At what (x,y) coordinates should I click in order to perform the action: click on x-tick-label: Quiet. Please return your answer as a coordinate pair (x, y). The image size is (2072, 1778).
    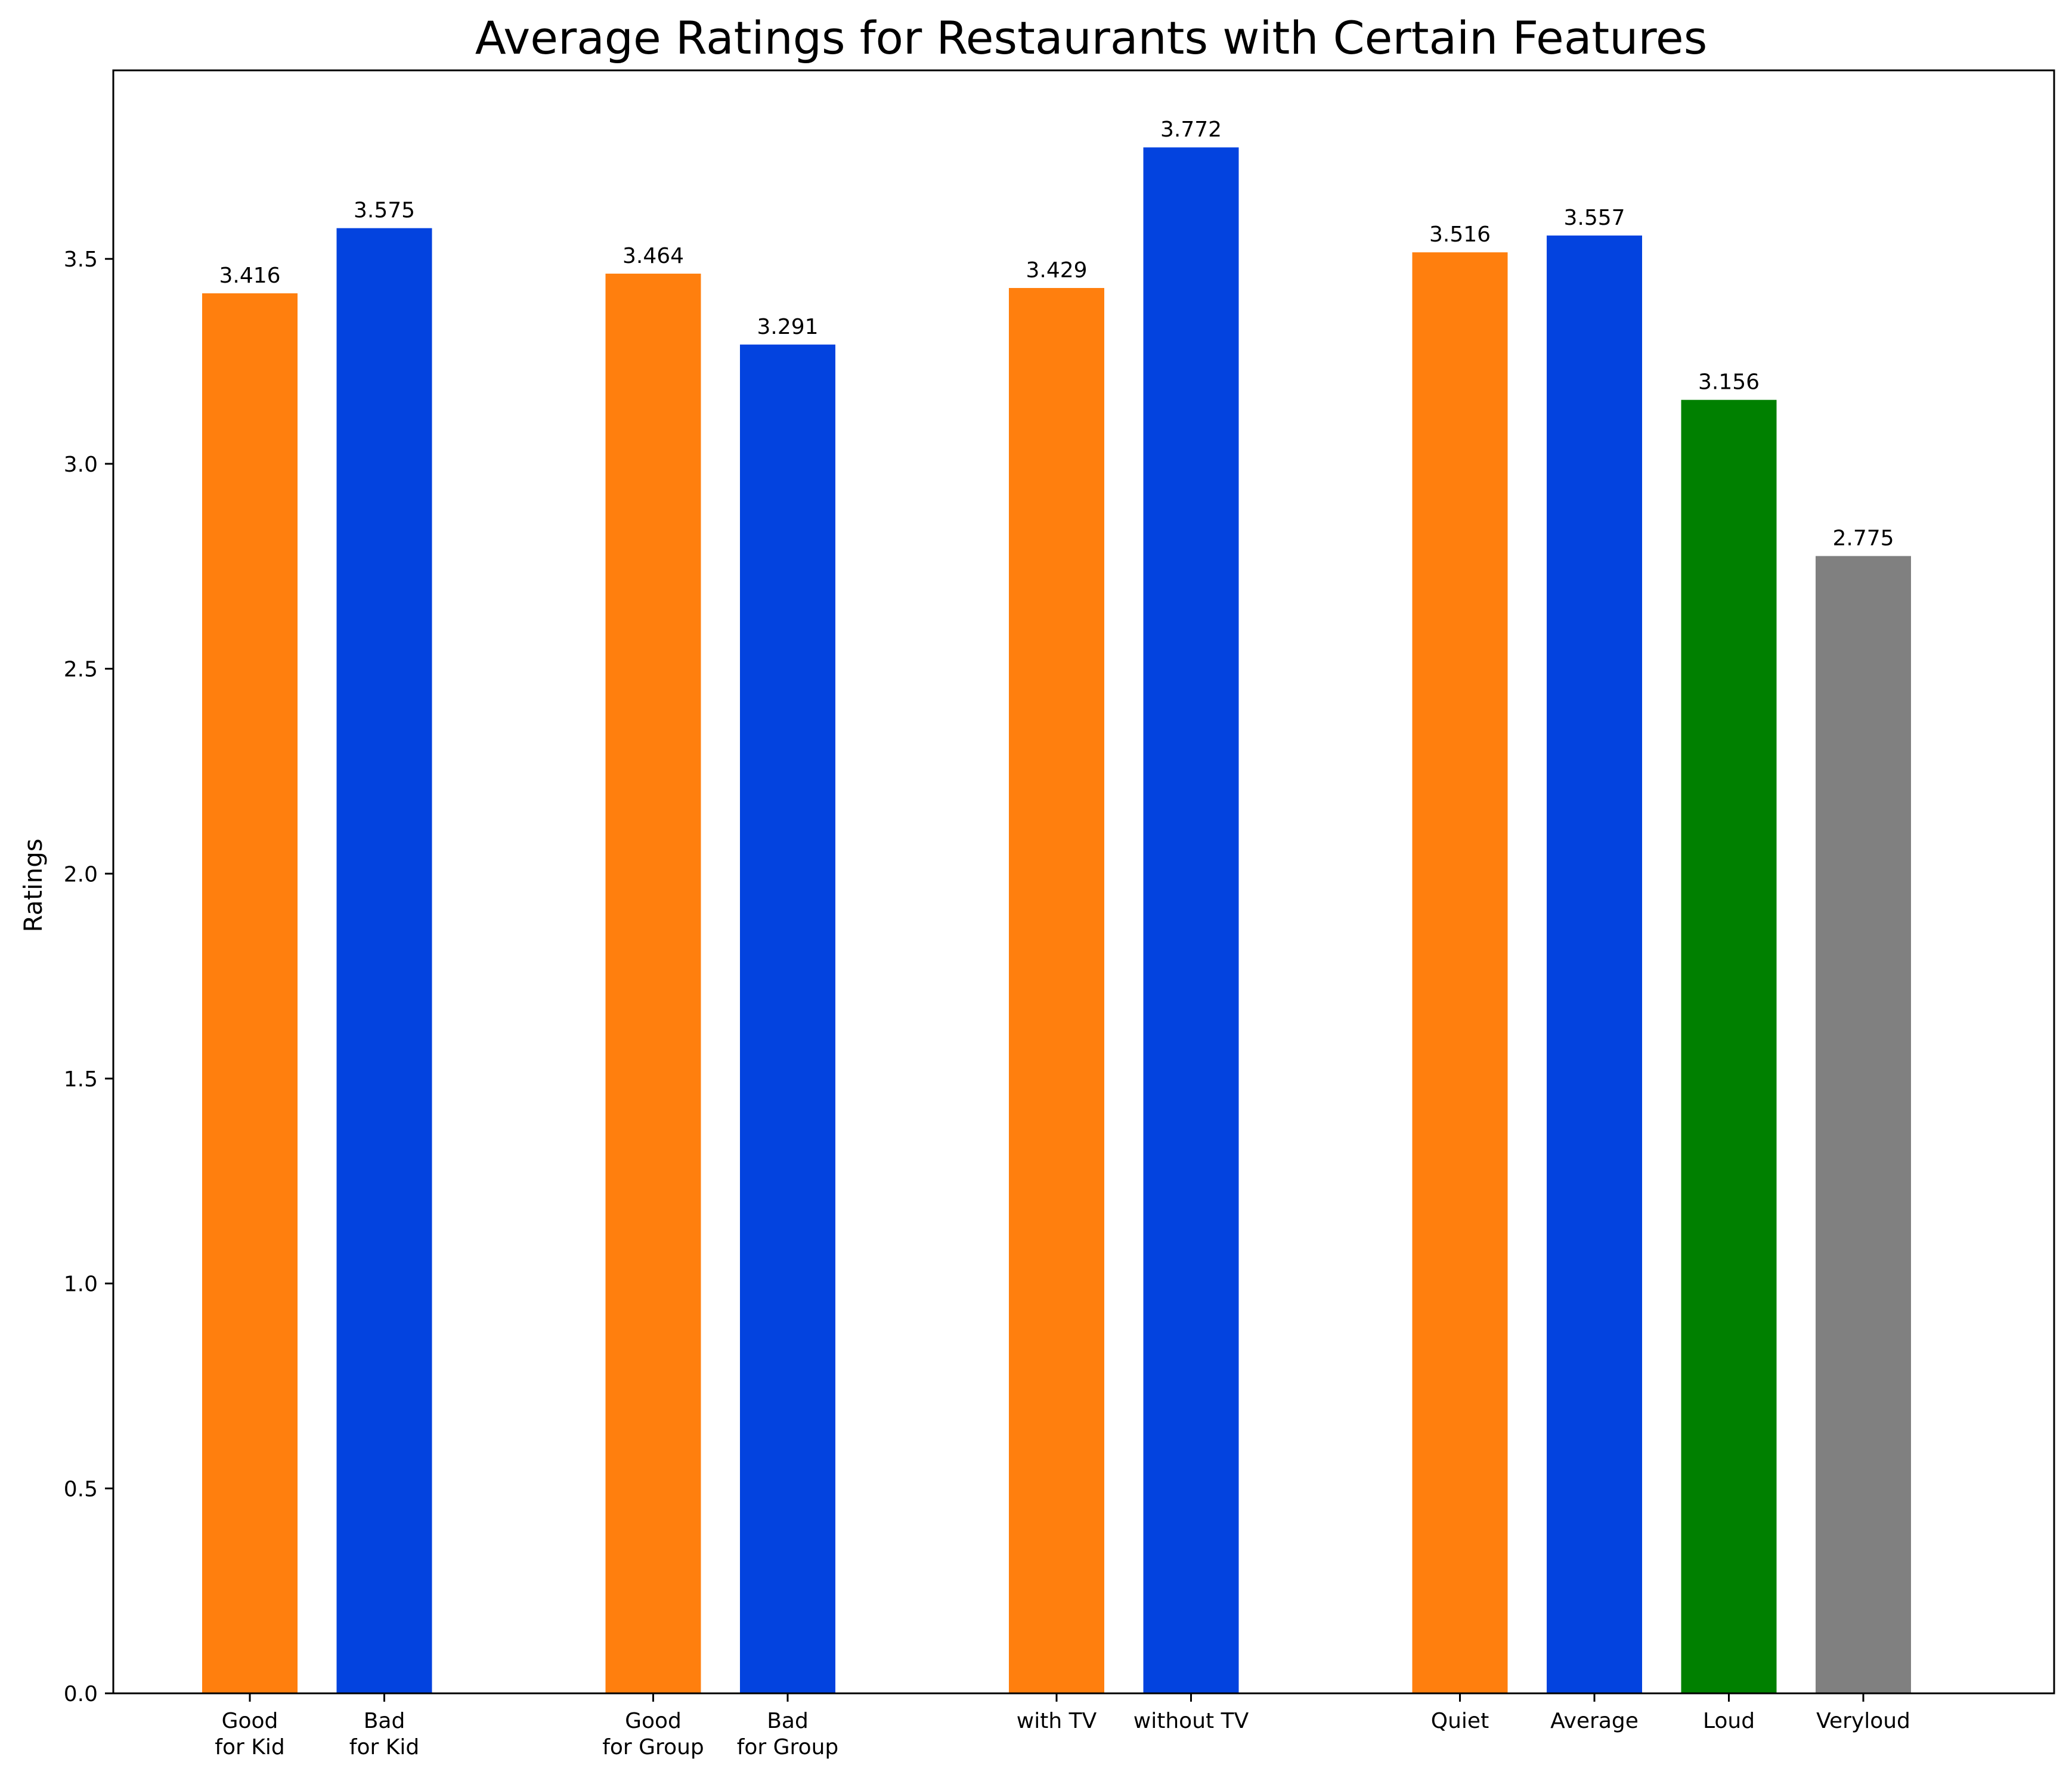
    Looking at the image, I should click on (1460, 1721).